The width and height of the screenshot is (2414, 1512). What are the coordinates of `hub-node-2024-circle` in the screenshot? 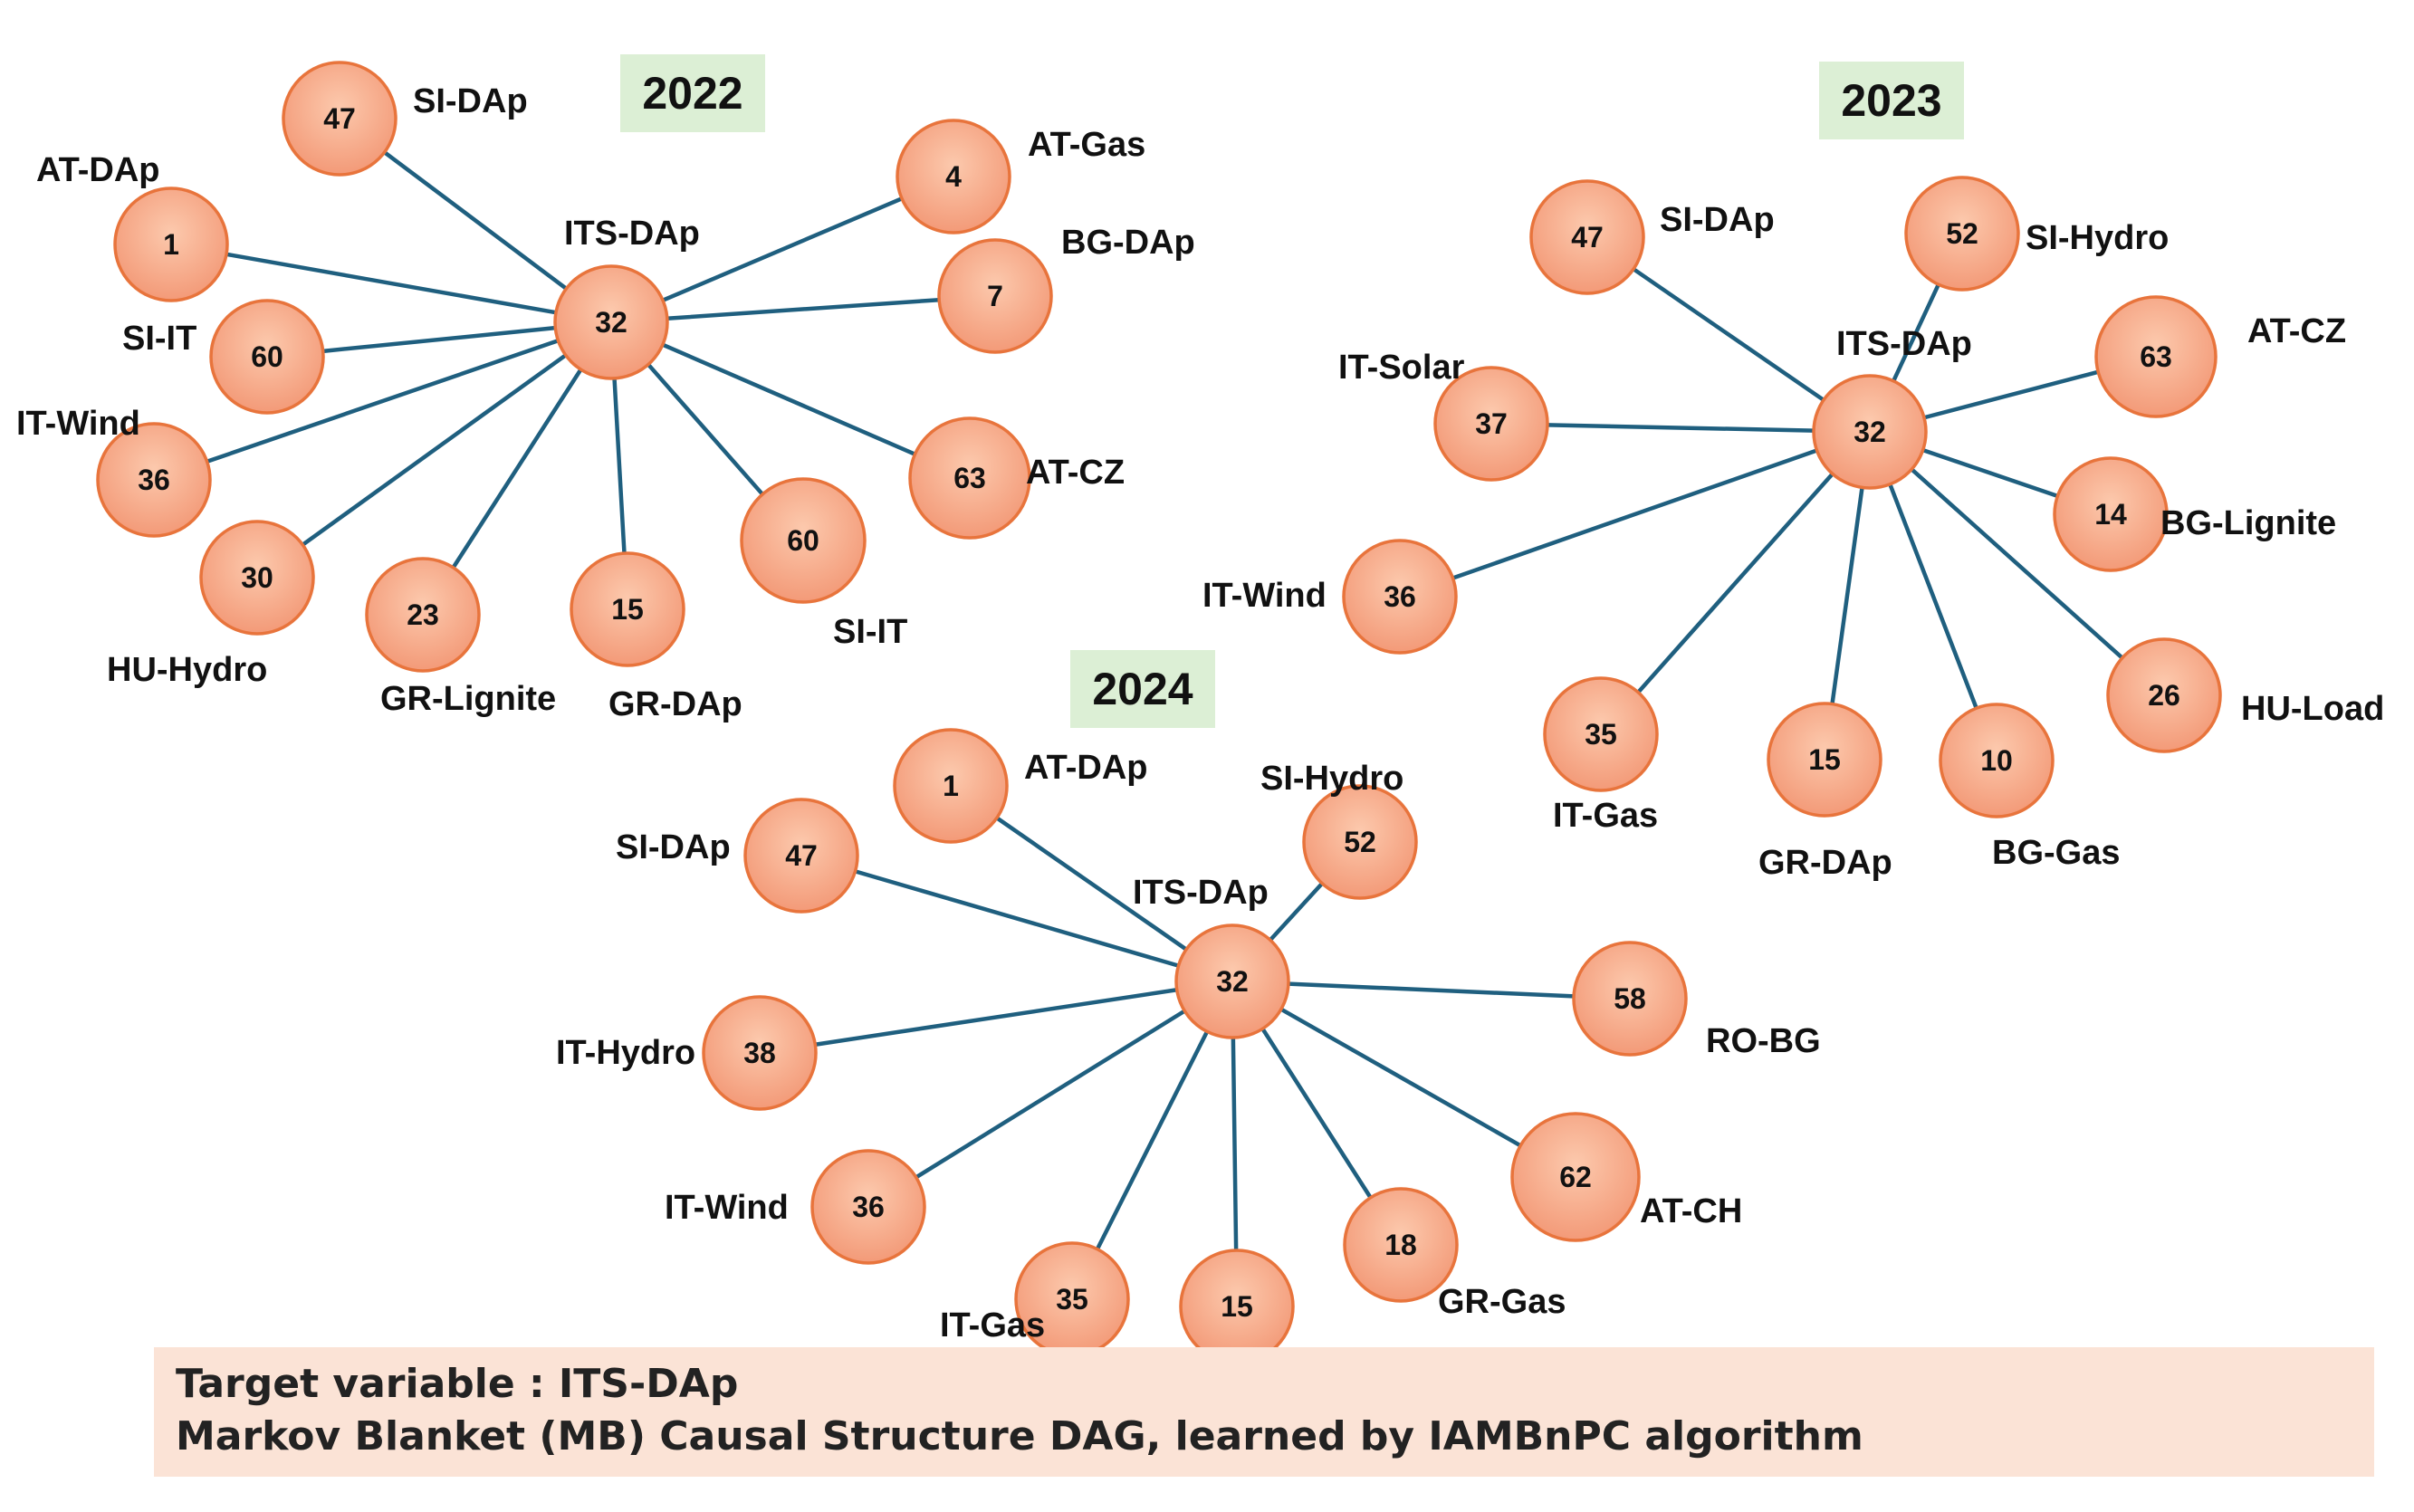 It's located at (1232, 981).